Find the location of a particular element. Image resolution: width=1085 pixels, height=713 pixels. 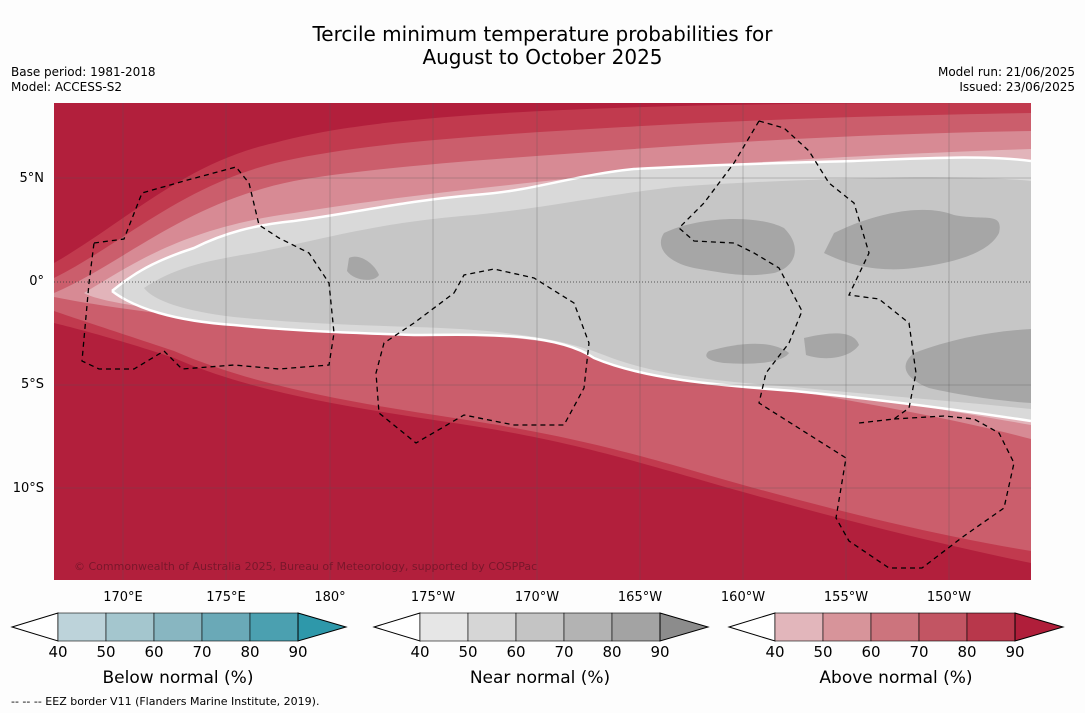

colorbar-near-normal is located at coordinates (541, 627).